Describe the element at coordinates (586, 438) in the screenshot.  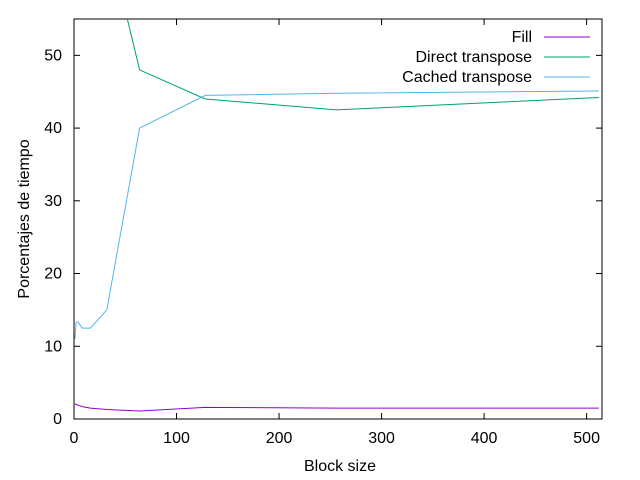
I see `x-tick-label: 500` at that location.